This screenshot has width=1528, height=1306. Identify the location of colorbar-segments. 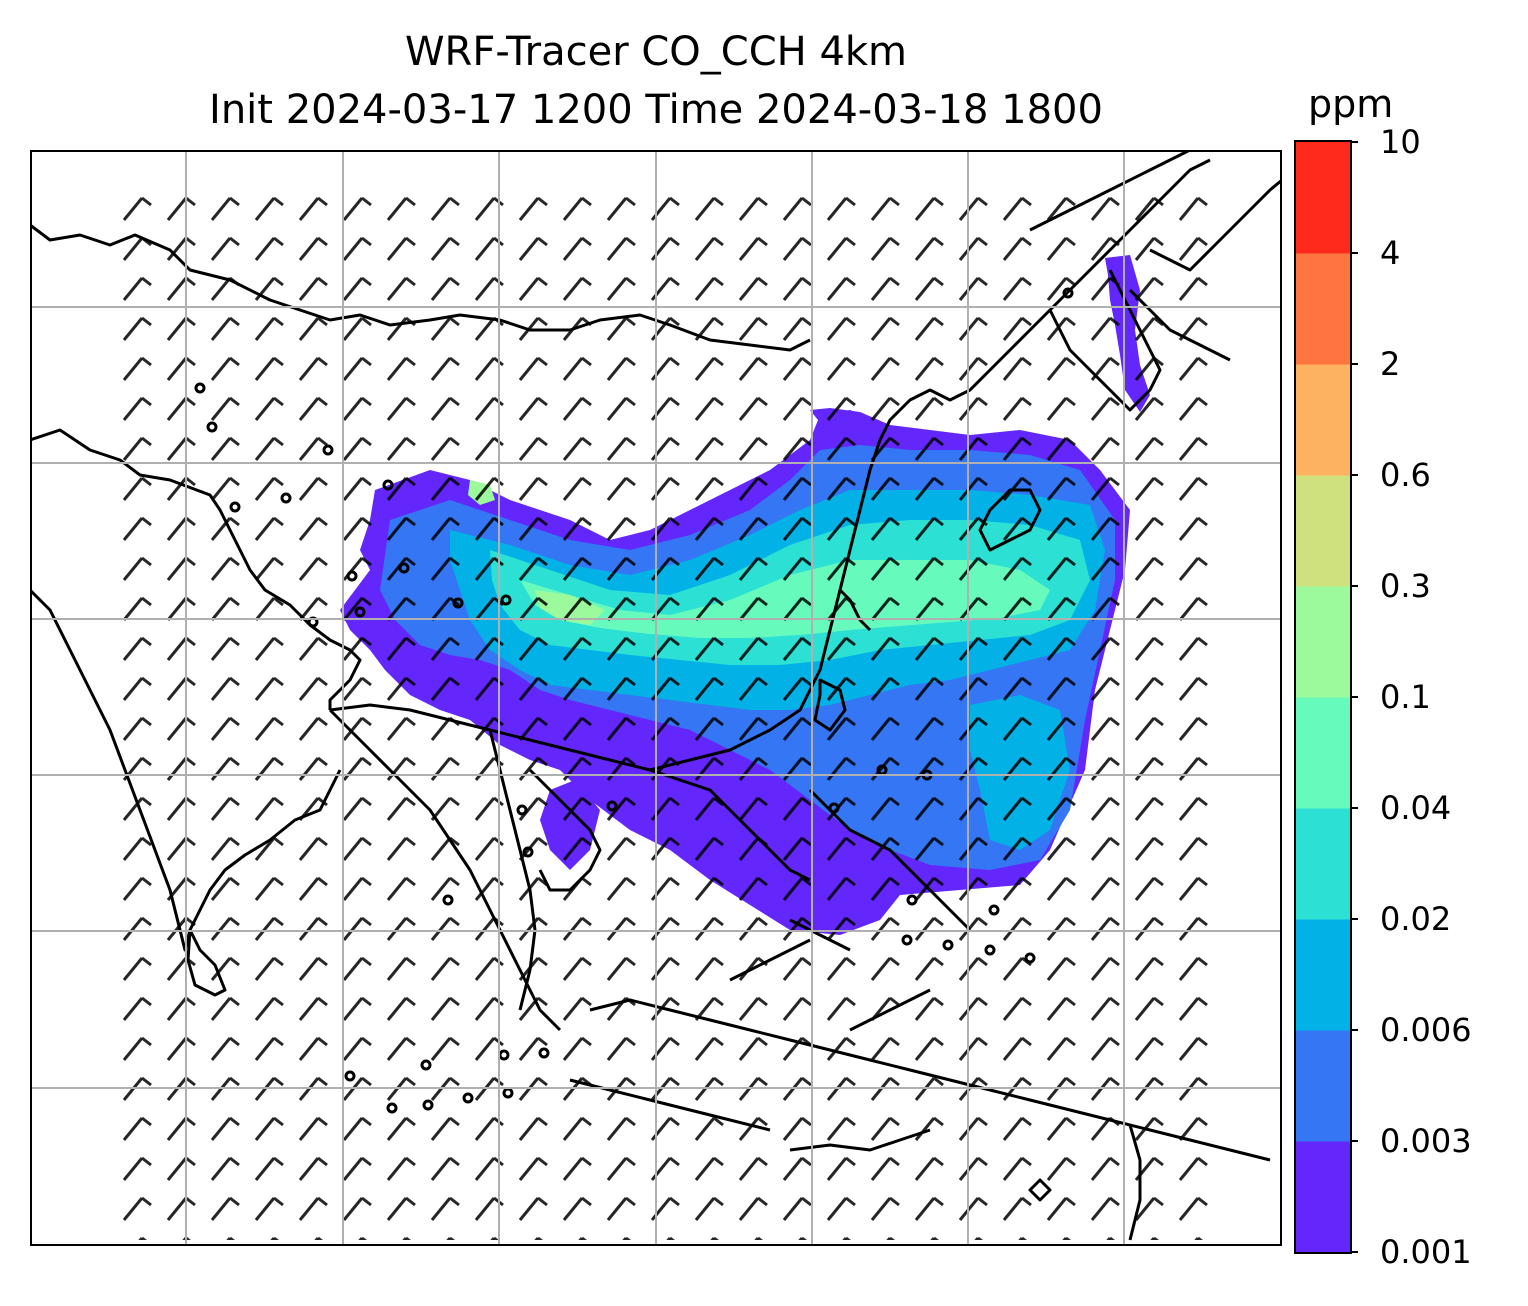
(1323, 697).